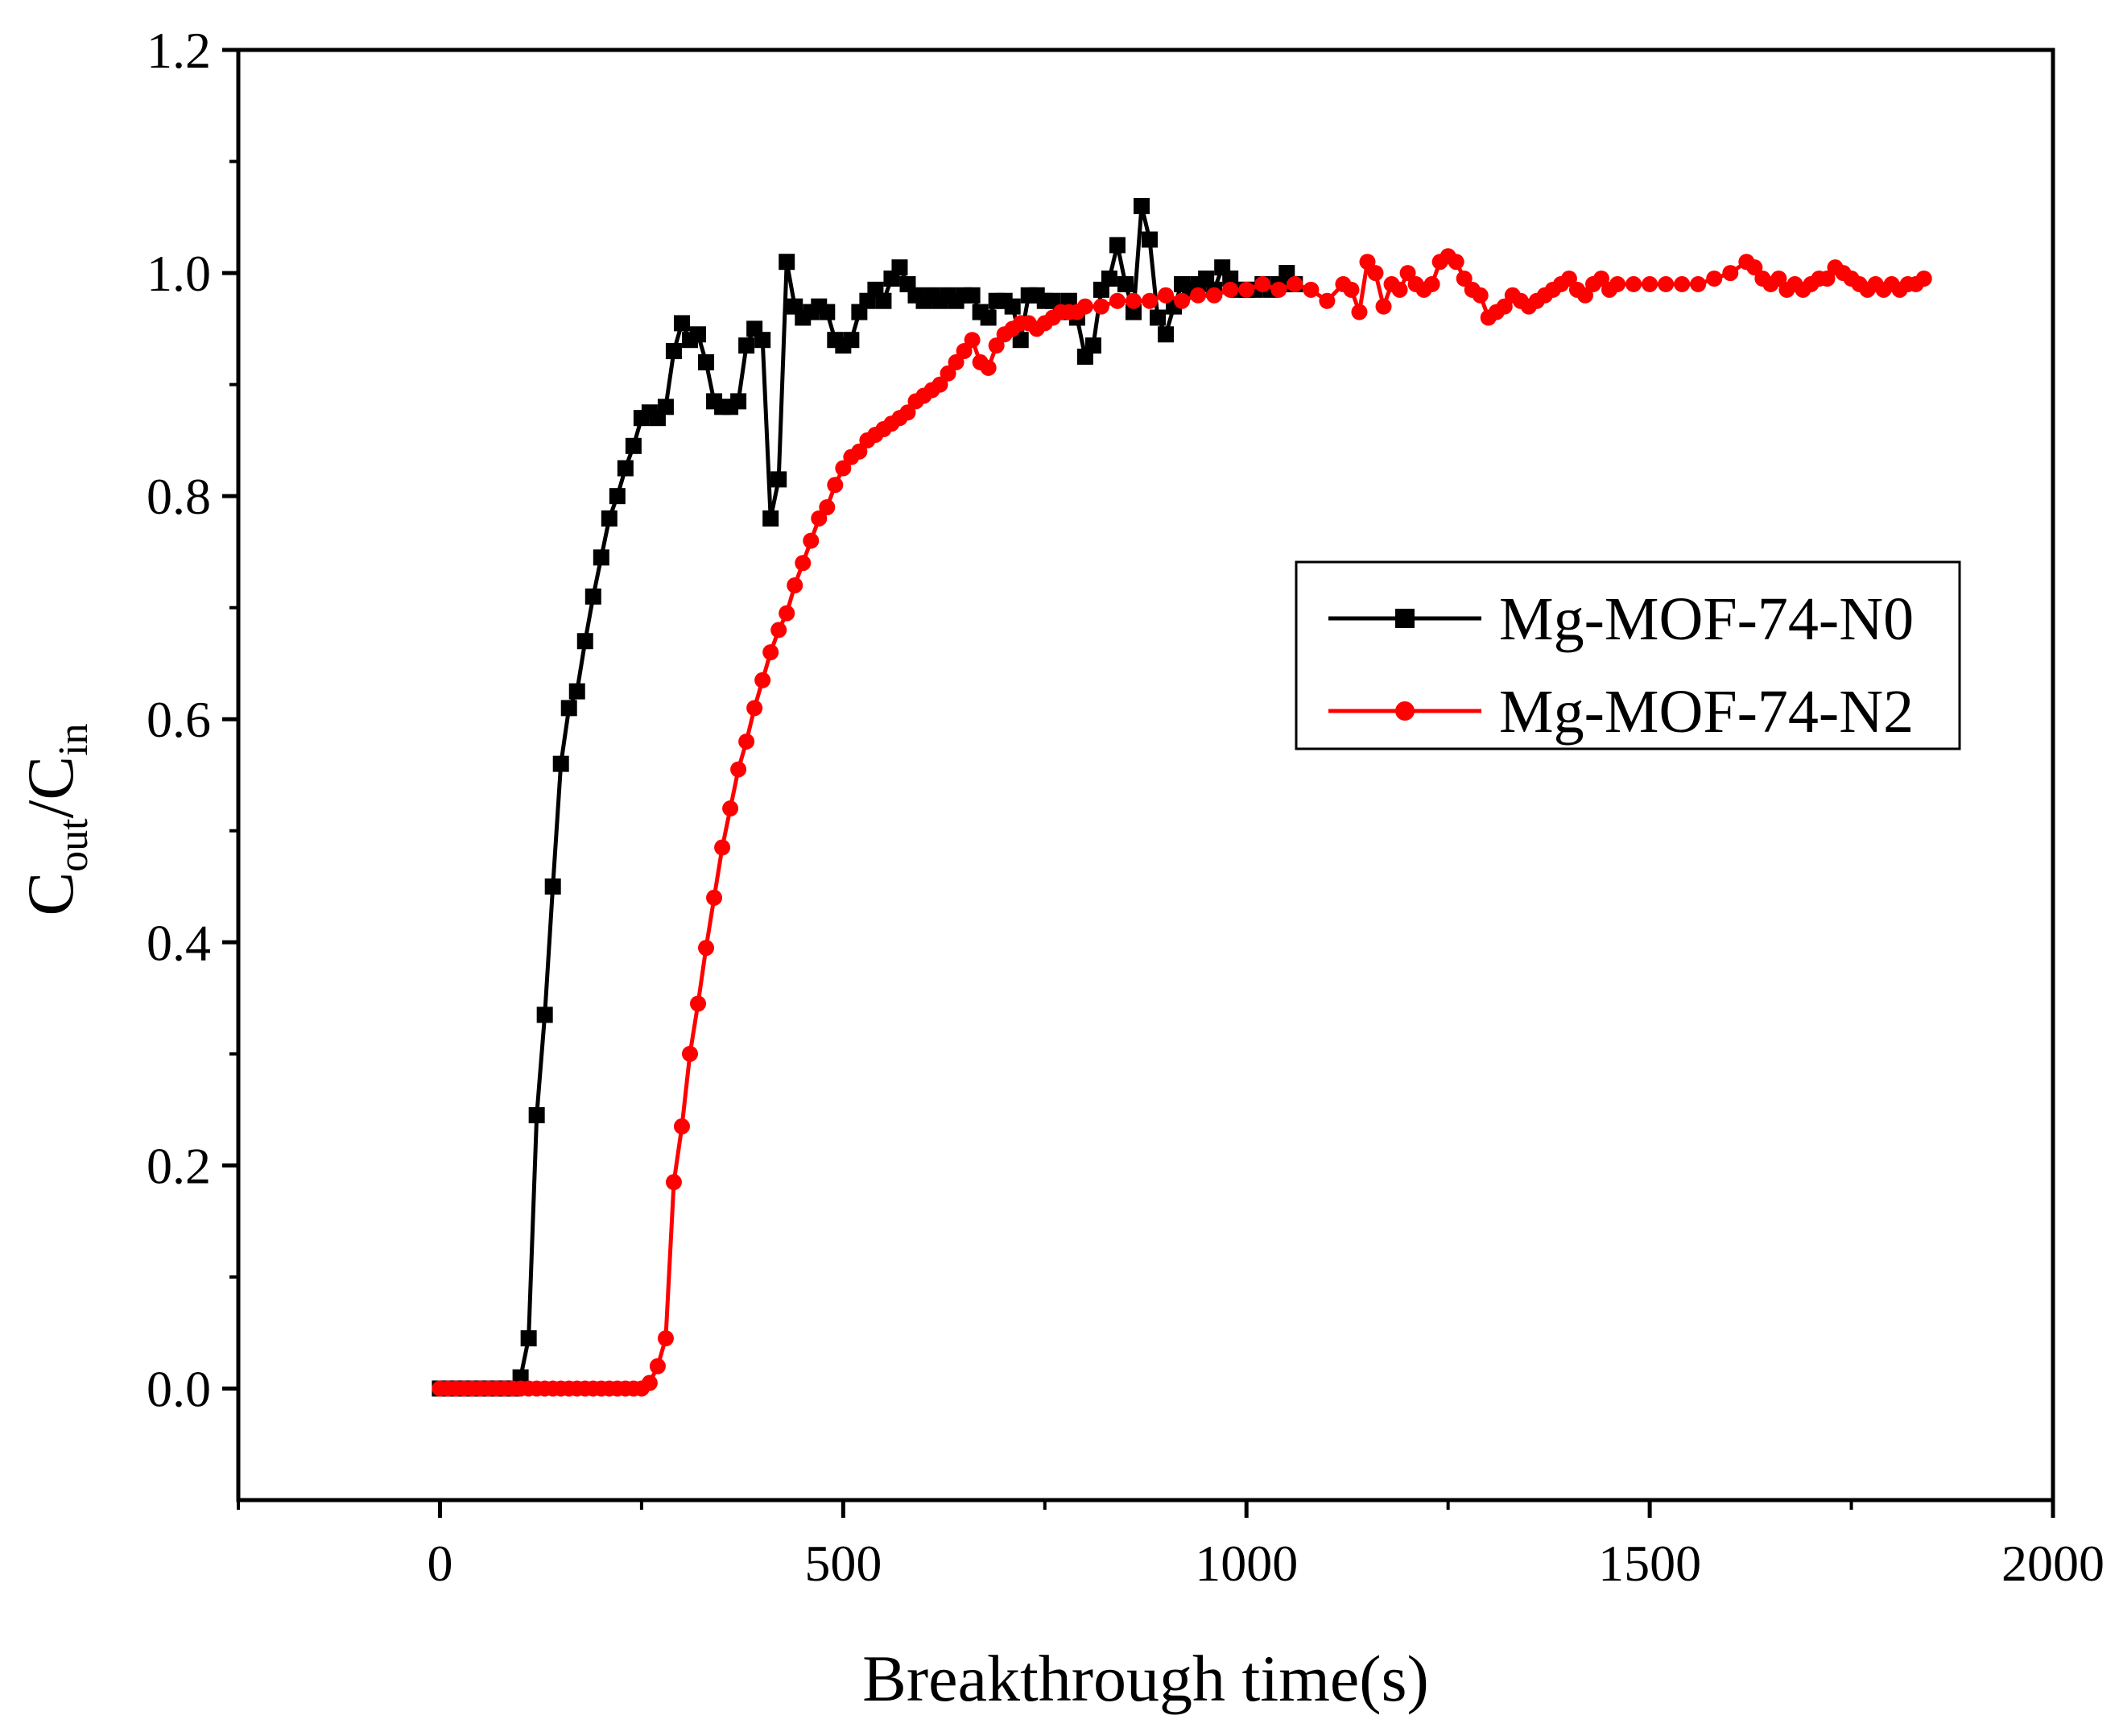 The image size is (2119, 1736). I want to click on y-tick-label: 0.6, so click(179, 720).